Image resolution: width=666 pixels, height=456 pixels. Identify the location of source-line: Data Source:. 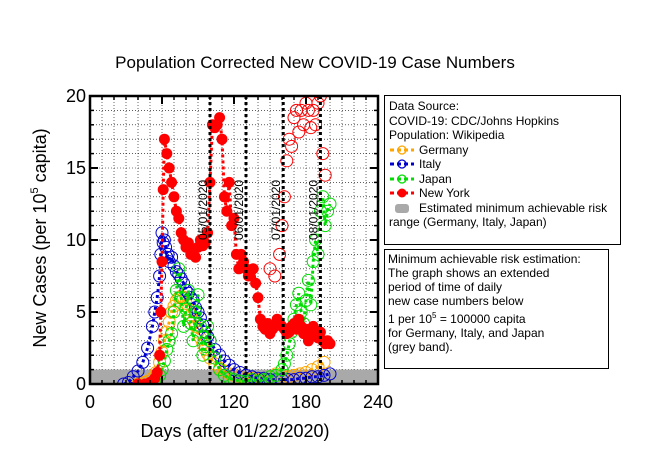
(424, 106).